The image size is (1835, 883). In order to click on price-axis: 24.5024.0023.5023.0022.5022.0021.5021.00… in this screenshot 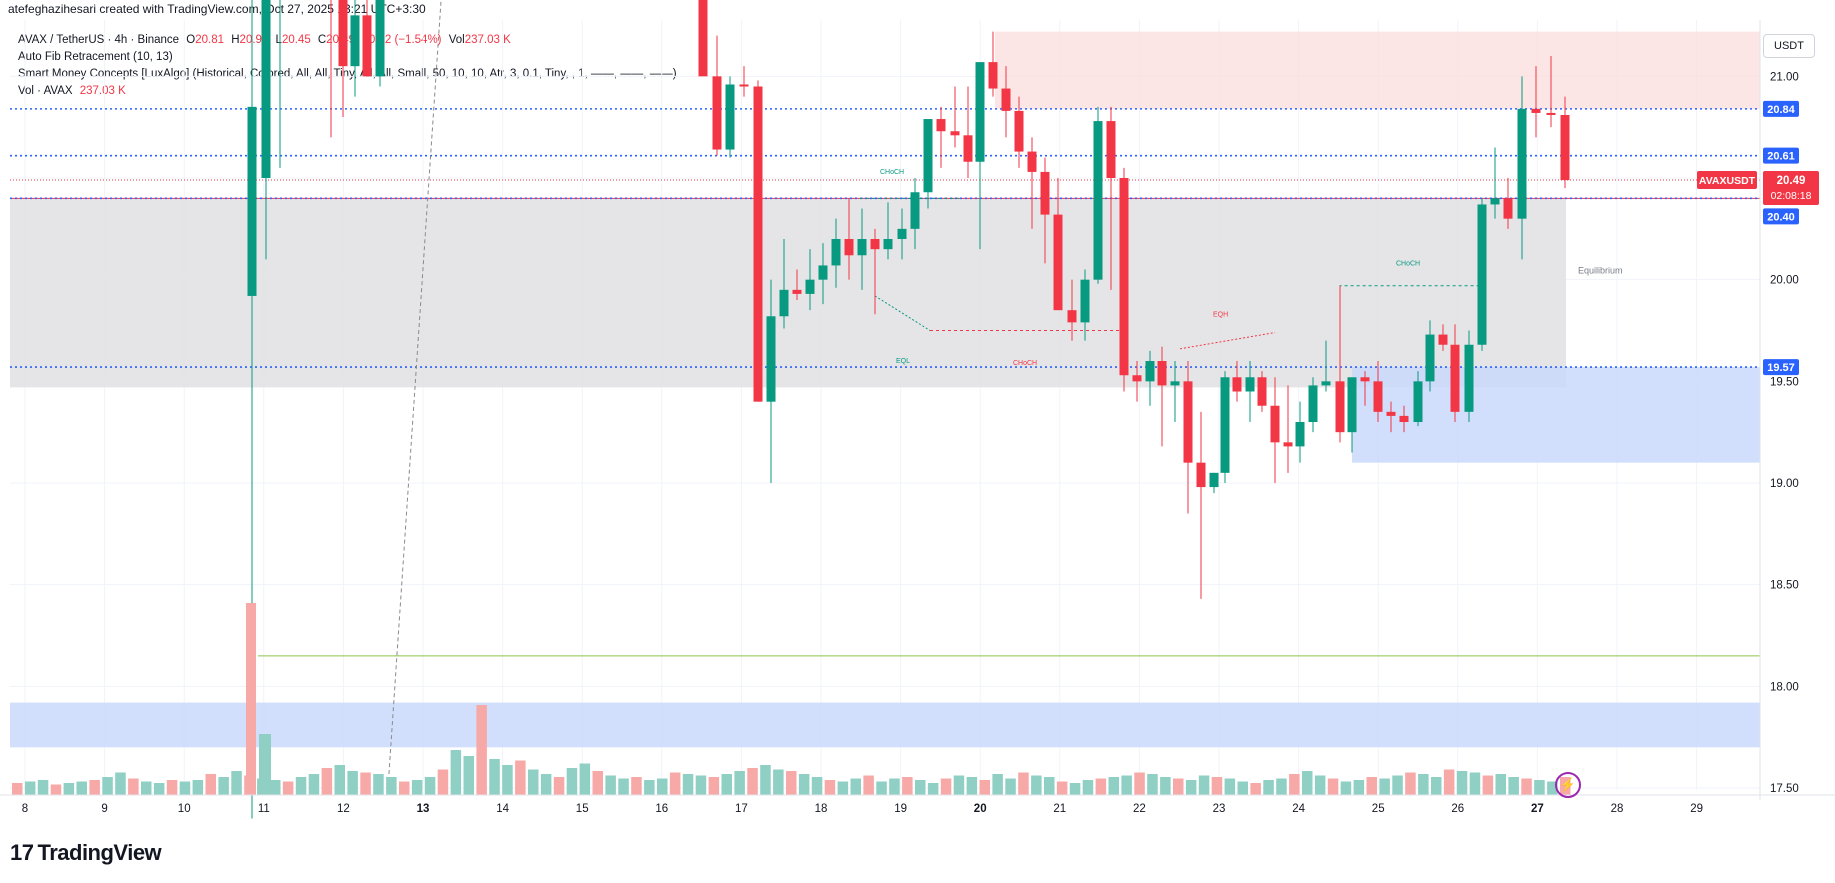, I will do `click(1779, 410)`.